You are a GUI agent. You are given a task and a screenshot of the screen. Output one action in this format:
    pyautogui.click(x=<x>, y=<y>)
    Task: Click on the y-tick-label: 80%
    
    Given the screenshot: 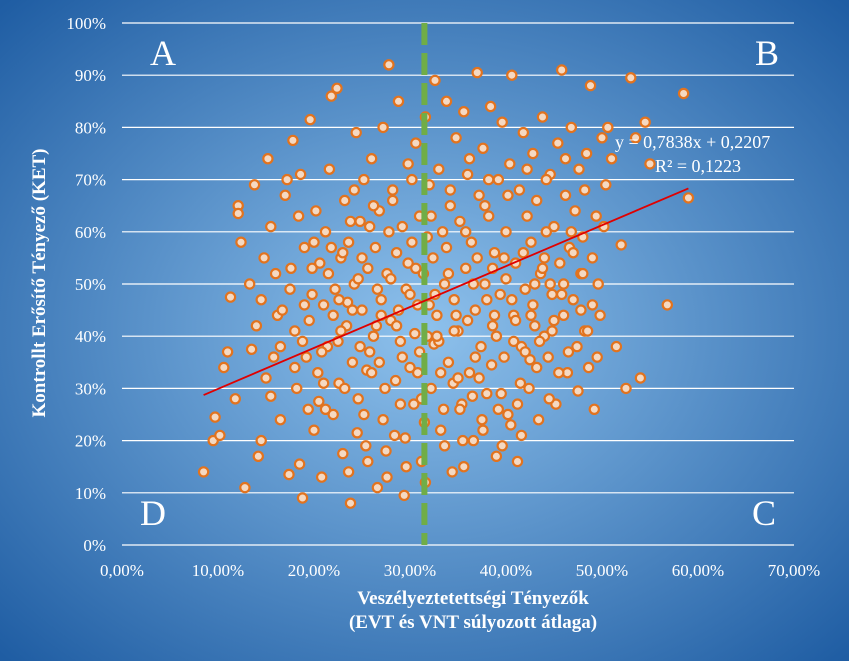 What is the action you would take?
    pyautogui.click(x=90, y=127)
    